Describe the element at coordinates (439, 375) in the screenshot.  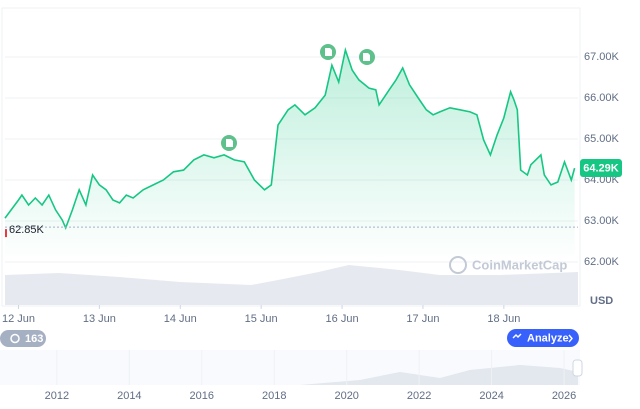
I see `navigator-area` at that location.